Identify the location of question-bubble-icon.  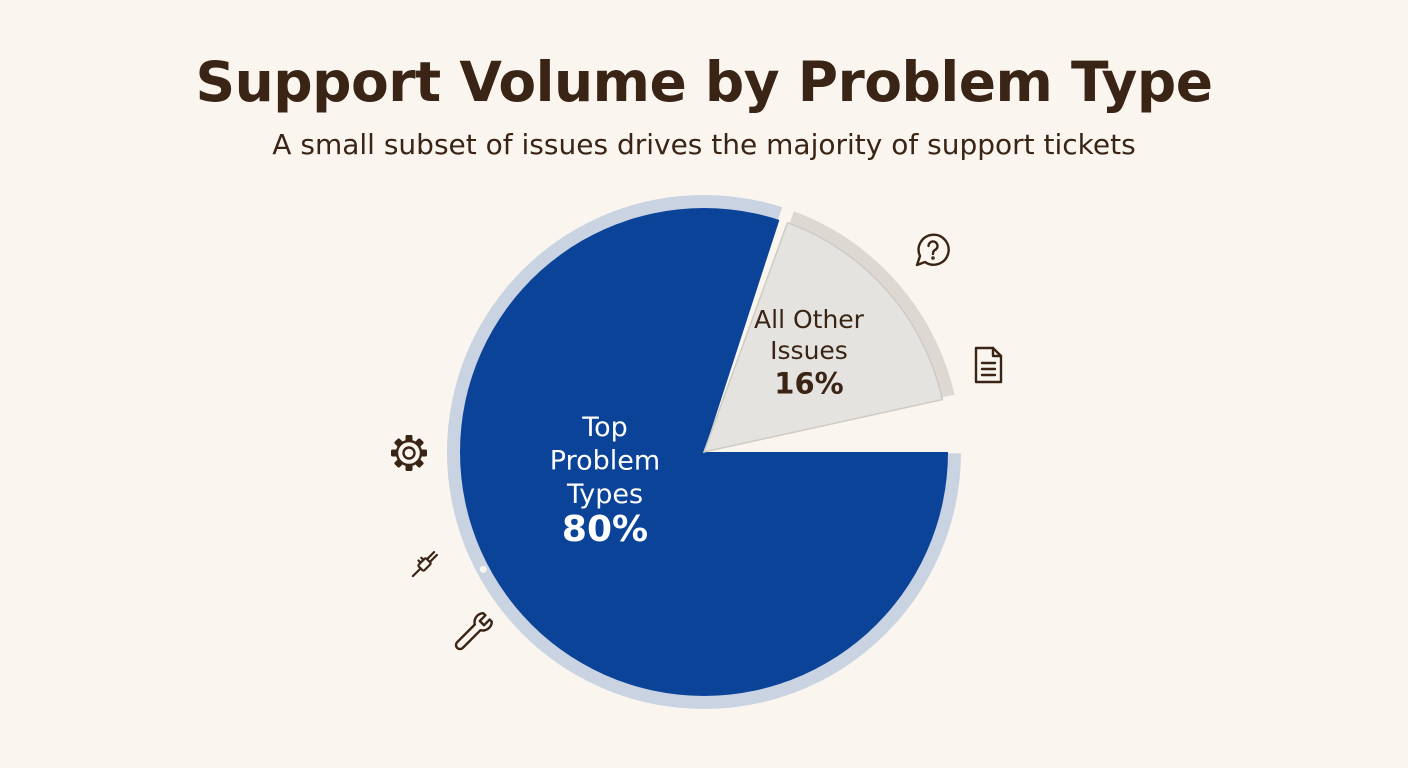
(932, 250).